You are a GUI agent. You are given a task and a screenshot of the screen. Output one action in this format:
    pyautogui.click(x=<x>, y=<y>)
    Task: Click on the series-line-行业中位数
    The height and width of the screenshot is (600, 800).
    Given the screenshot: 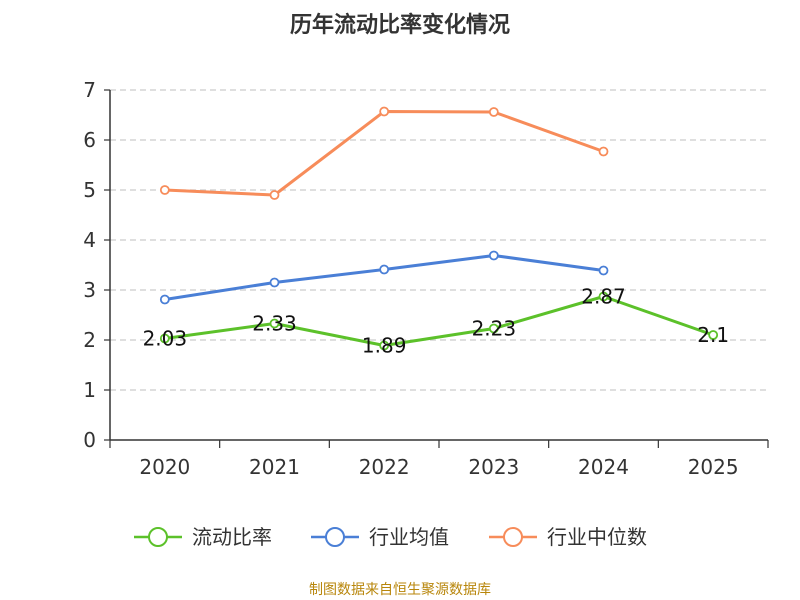 What is the action you would take?
    pyautogui.click(x=384, y=153)
    